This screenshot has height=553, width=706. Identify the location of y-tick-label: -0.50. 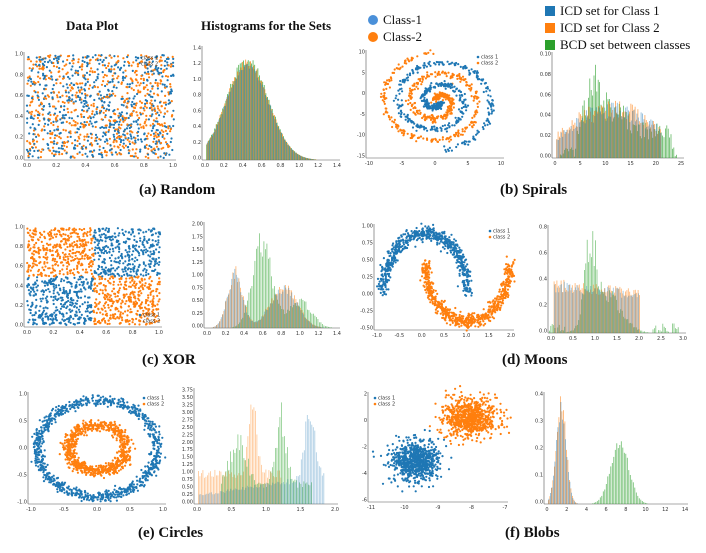
(366, 329).